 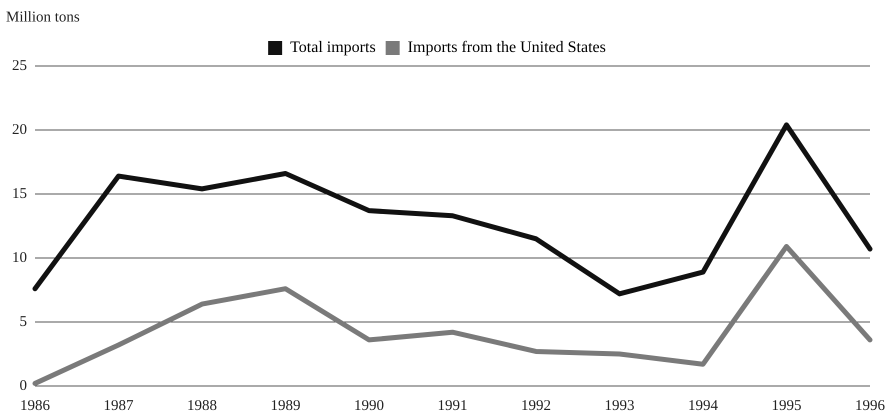 What do you see at coordinates (619, 406) in the screenshot?
I see `x-tick-label: 1993` at bounding box center [619, 406].